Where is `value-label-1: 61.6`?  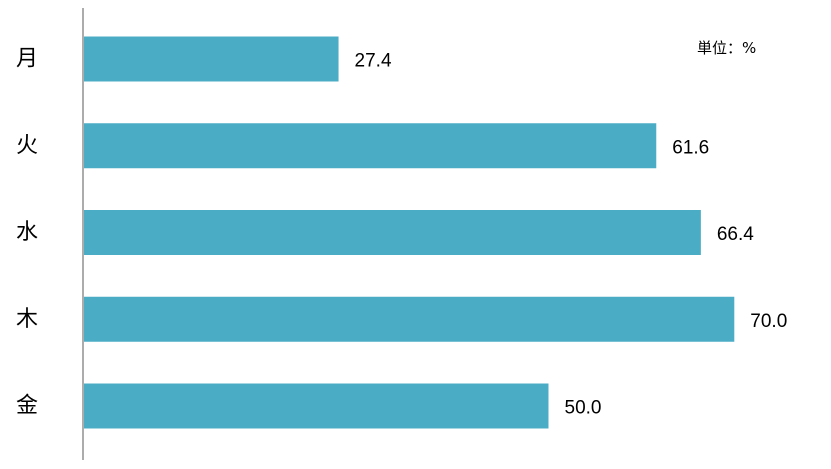 value-label-1: 61.6 is located at coordinates (690, 147).